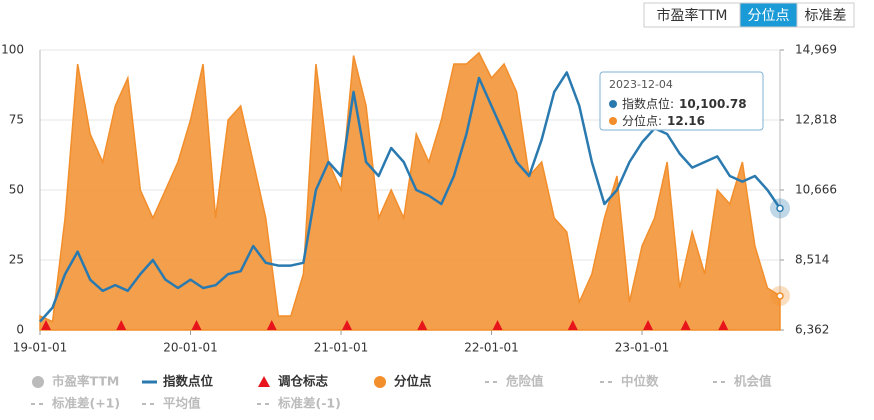 This screenshot has width=874, height=420. I want to click on y-tick-label: 25, so click(16, 260).